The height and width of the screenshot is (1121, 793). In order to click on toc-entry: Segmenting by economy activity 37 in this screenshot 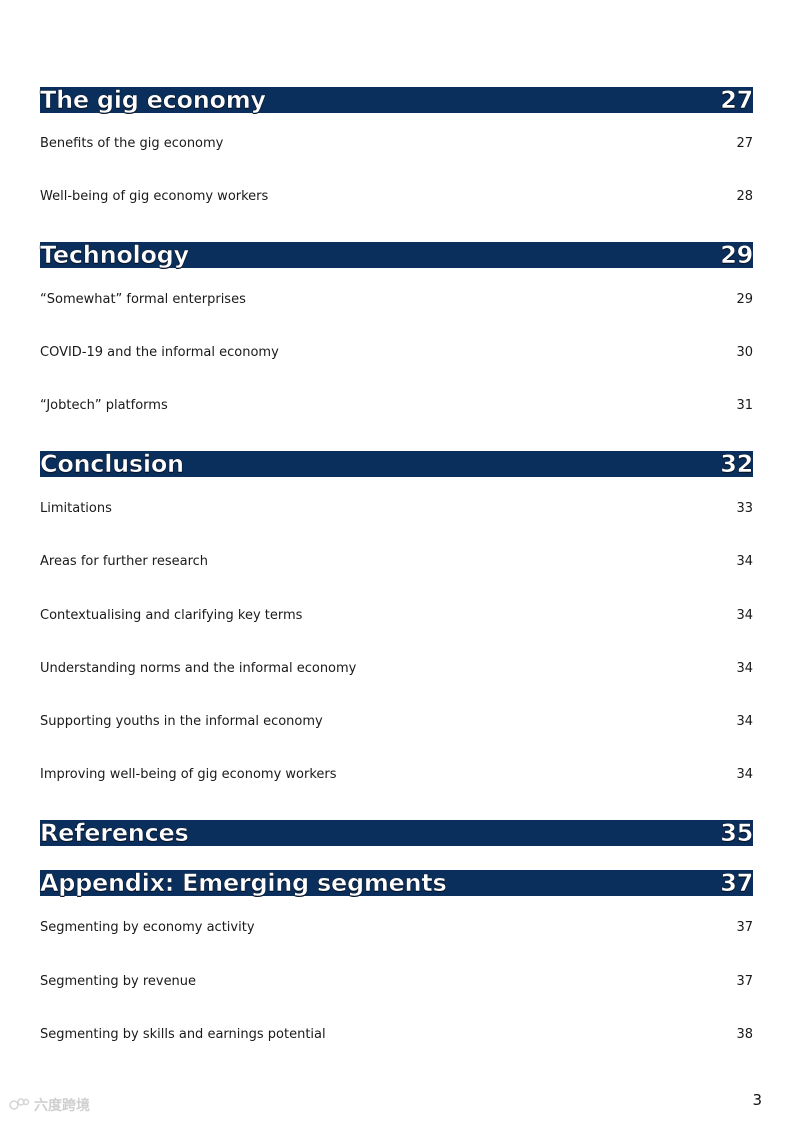, I will do `click(396, 928)`.